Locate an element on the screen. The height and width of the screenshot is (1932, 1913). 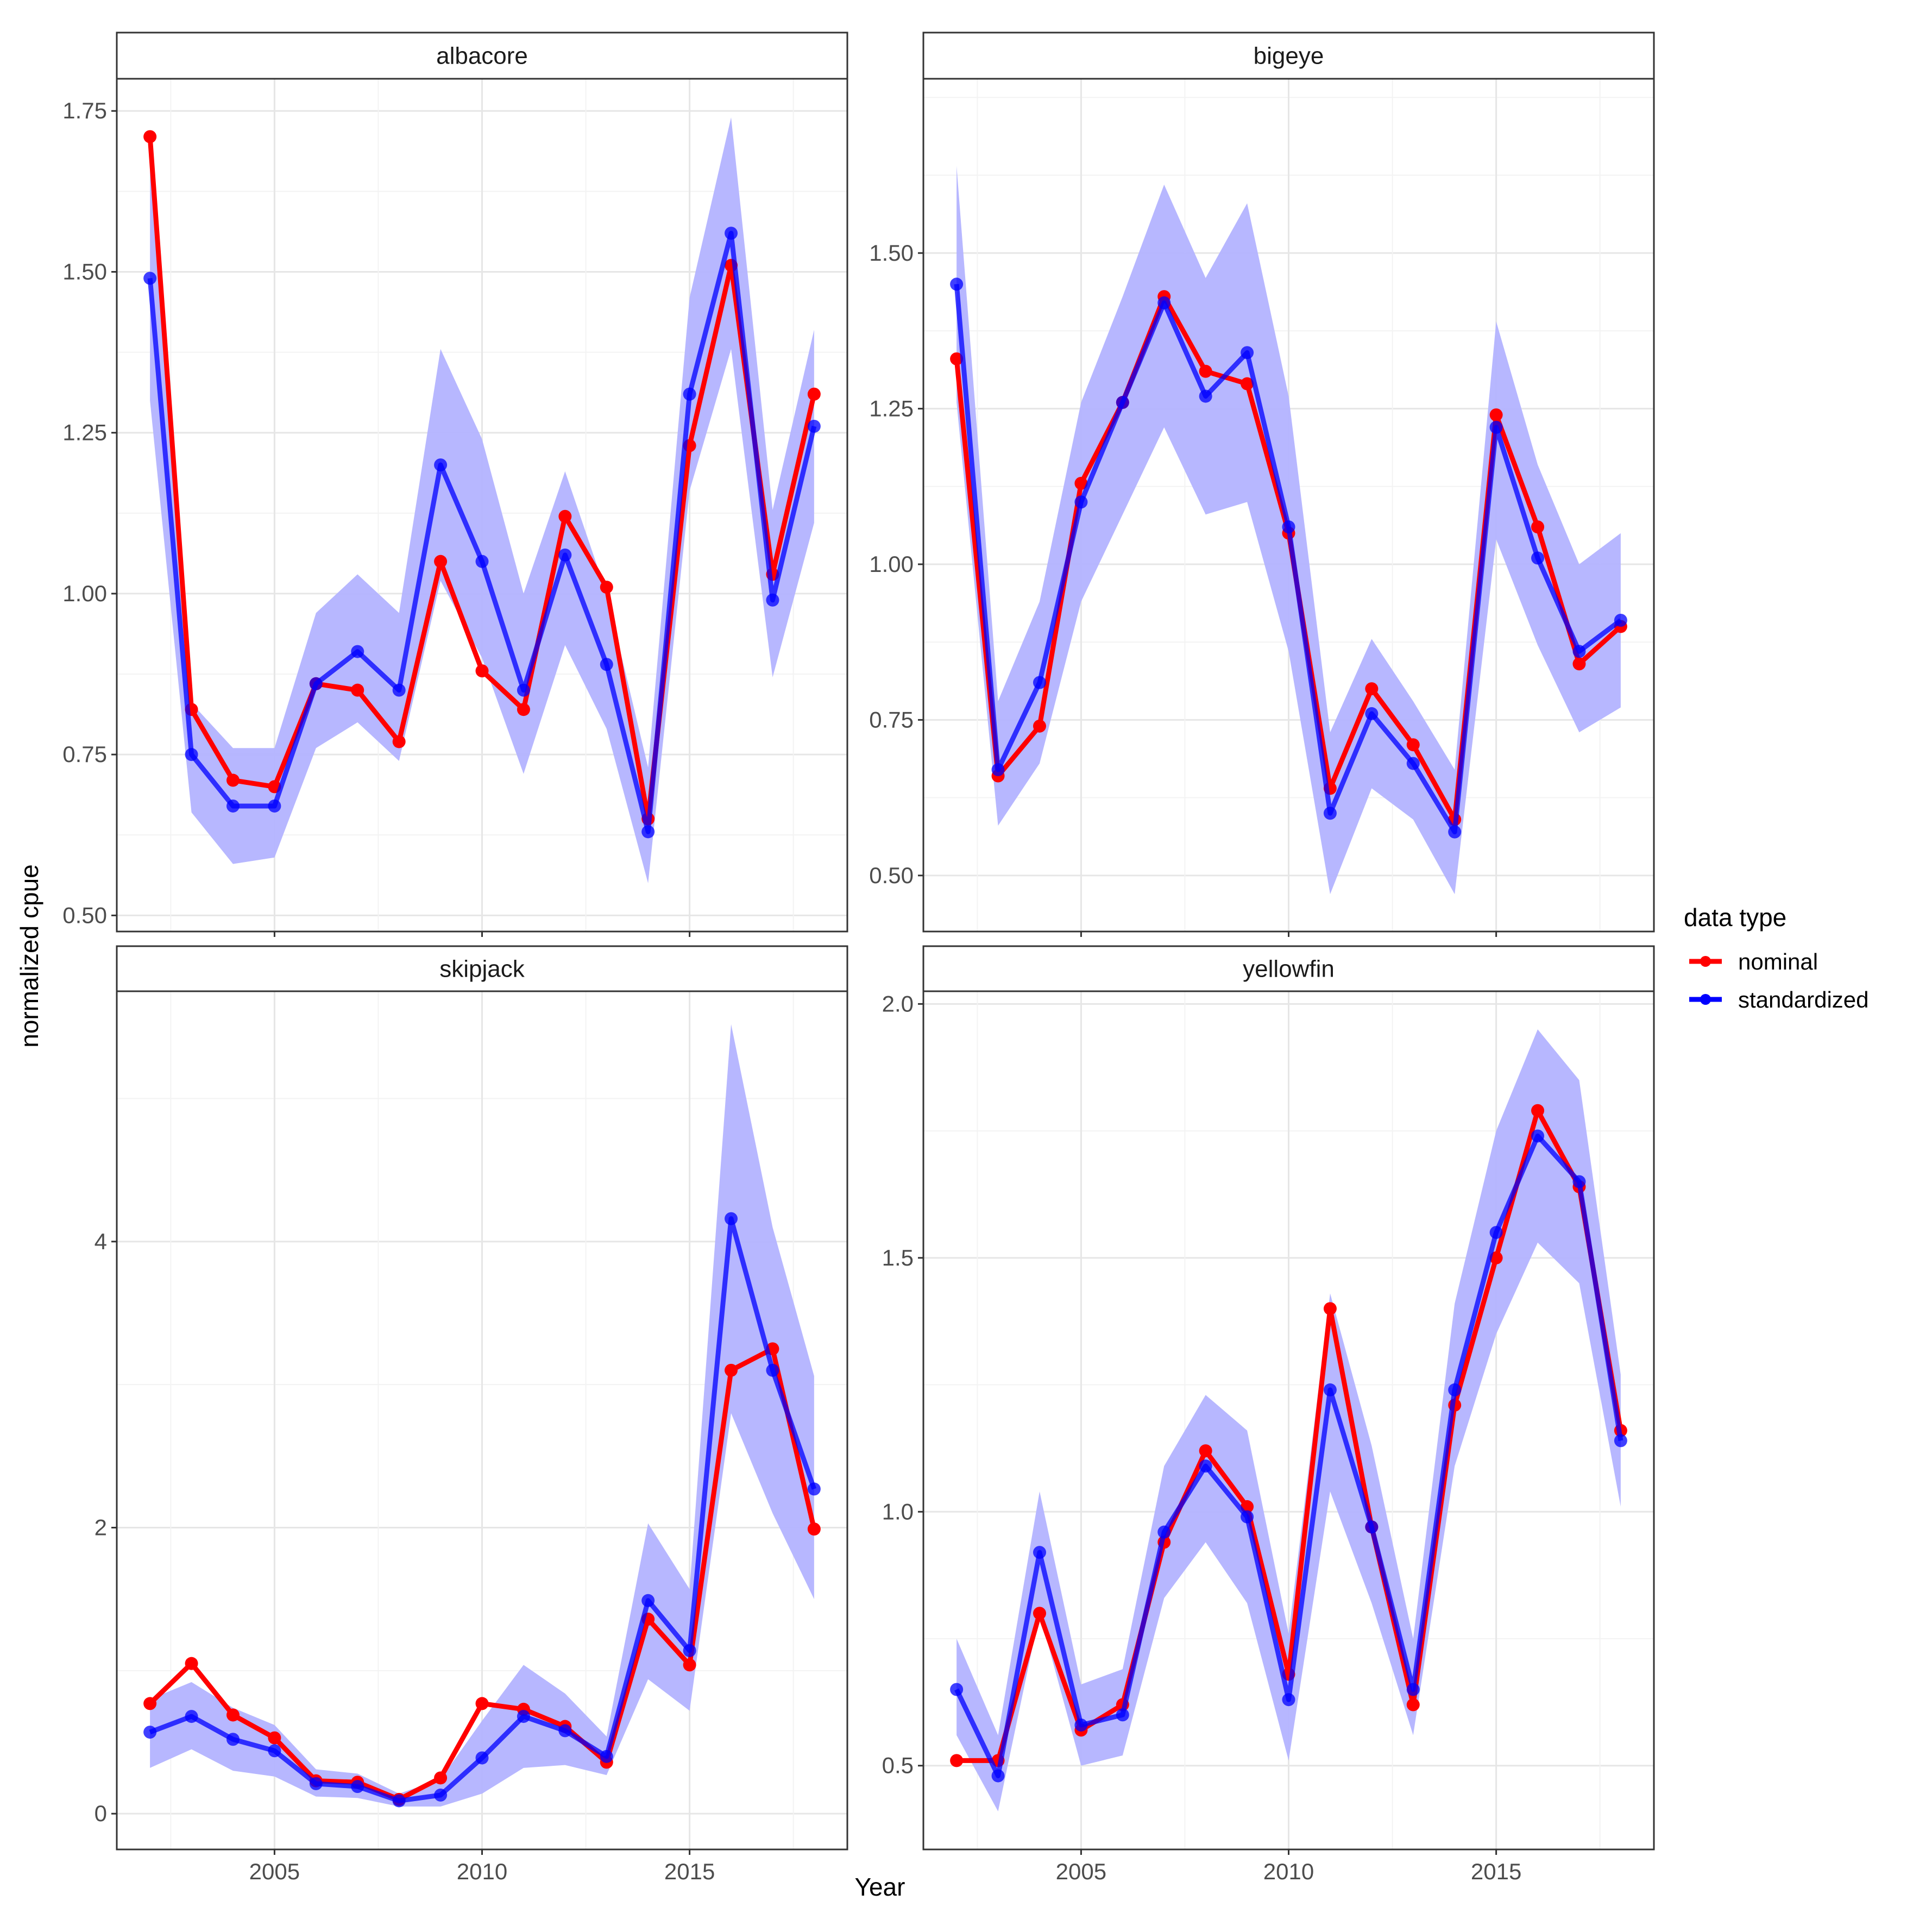
point-standardized-yellowfin-2014 is located at coordinates (1455, 1389).